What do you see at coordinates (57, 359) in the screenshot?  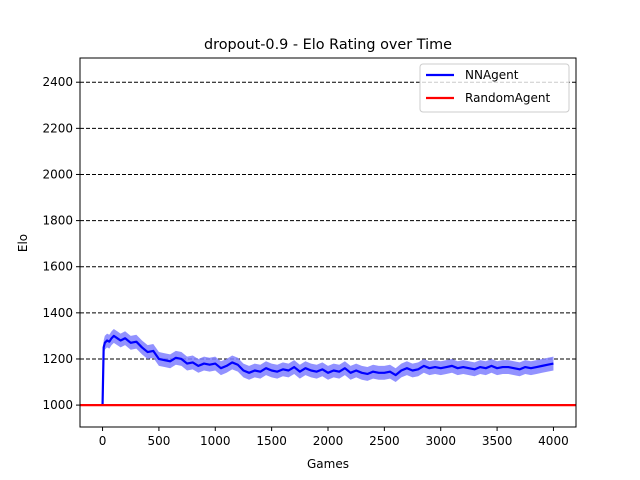 I see `y-tick-label: 1200` at bounding box center [57, 359].